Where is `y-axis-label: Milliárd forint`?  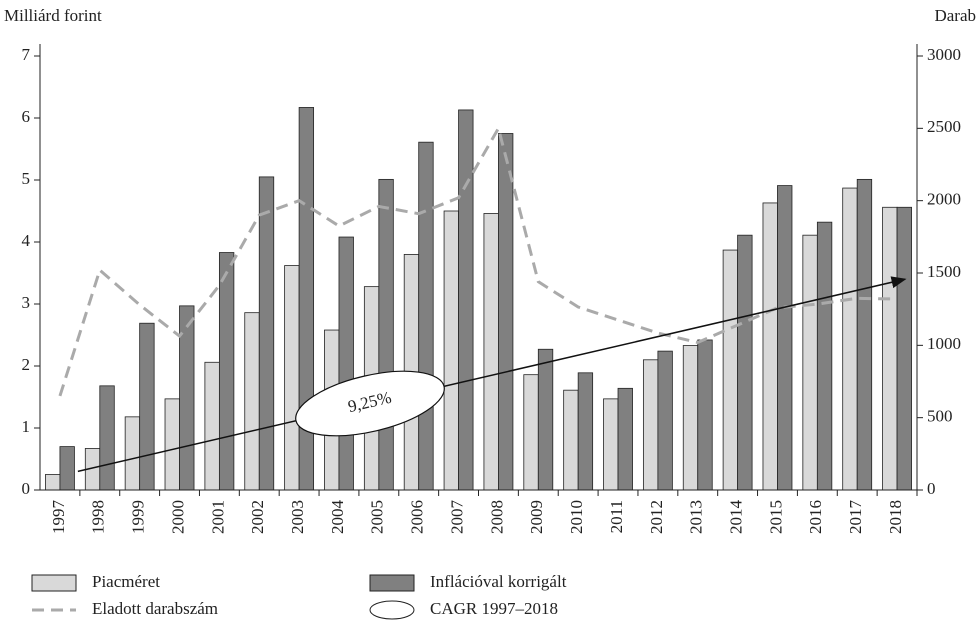 y-axis-label: Milliárd forint is located at coordinates (53, 15).